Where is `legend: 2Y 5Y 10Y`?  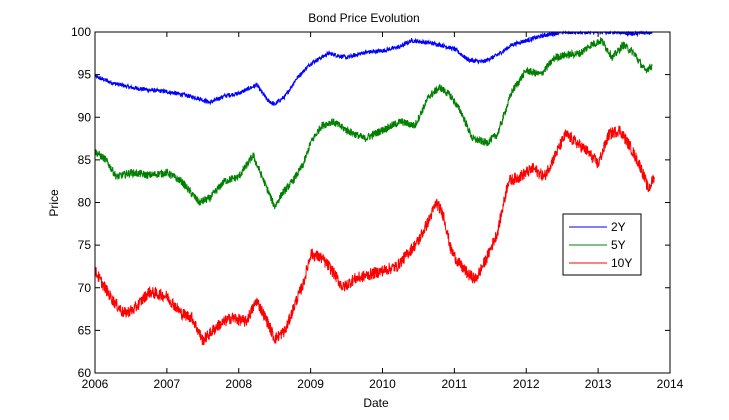 legend: 2Y 5Y 10Y is located at coordinates (602, 244).